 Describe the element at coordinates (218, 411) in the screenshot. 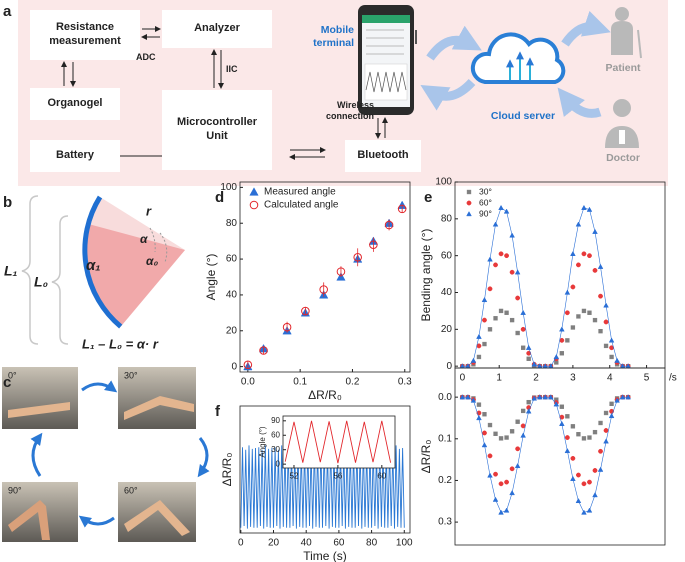

I see `panel-letter: f` at that location.